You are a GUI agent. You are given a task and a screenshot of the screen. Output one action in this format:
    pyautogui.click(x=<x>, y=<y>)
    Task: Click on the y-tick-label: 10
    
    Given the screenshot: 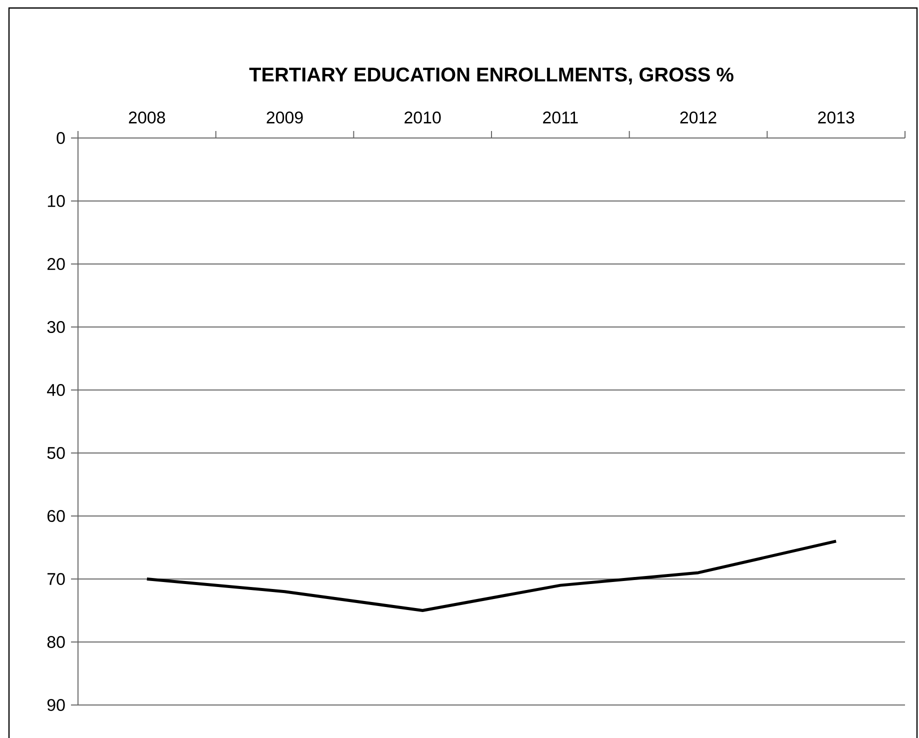 What is the action you would take?
    pyautogui.click(x=56, y=201)
    